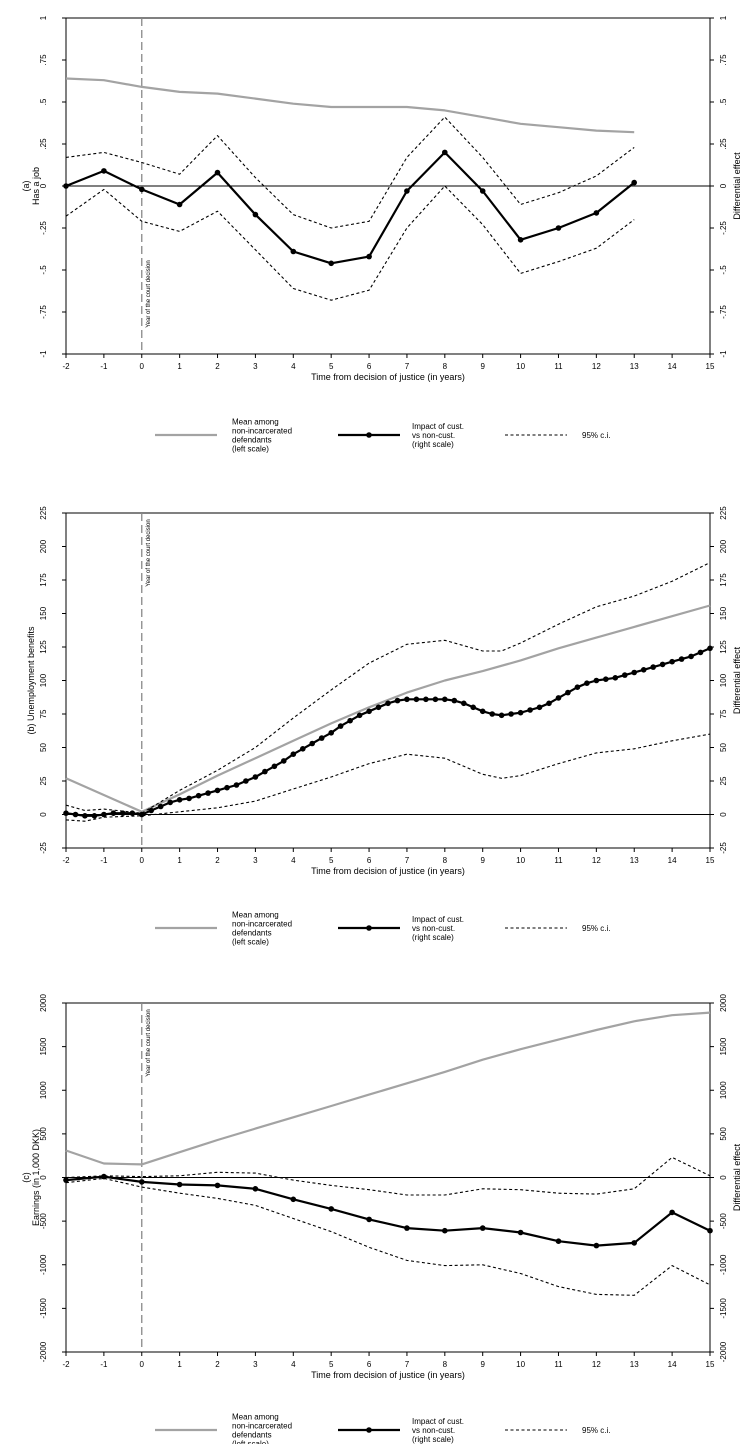 Image resolution: width=755 pixels, height=1444 pixels. What do you see at coordinates (433, 928) in the screenshot?
I see `legend-label-impact: vs non-cust.` at bounding box center [433, 928].